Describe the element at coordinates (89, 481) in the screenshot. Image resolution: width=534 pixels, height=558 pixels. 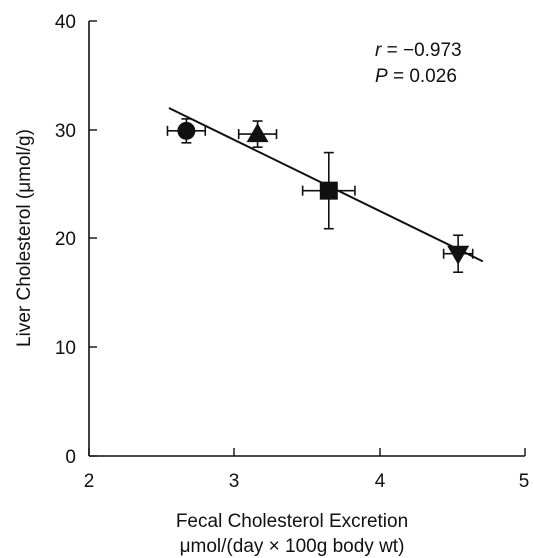
I see `x-tick-label: 2` at that location.